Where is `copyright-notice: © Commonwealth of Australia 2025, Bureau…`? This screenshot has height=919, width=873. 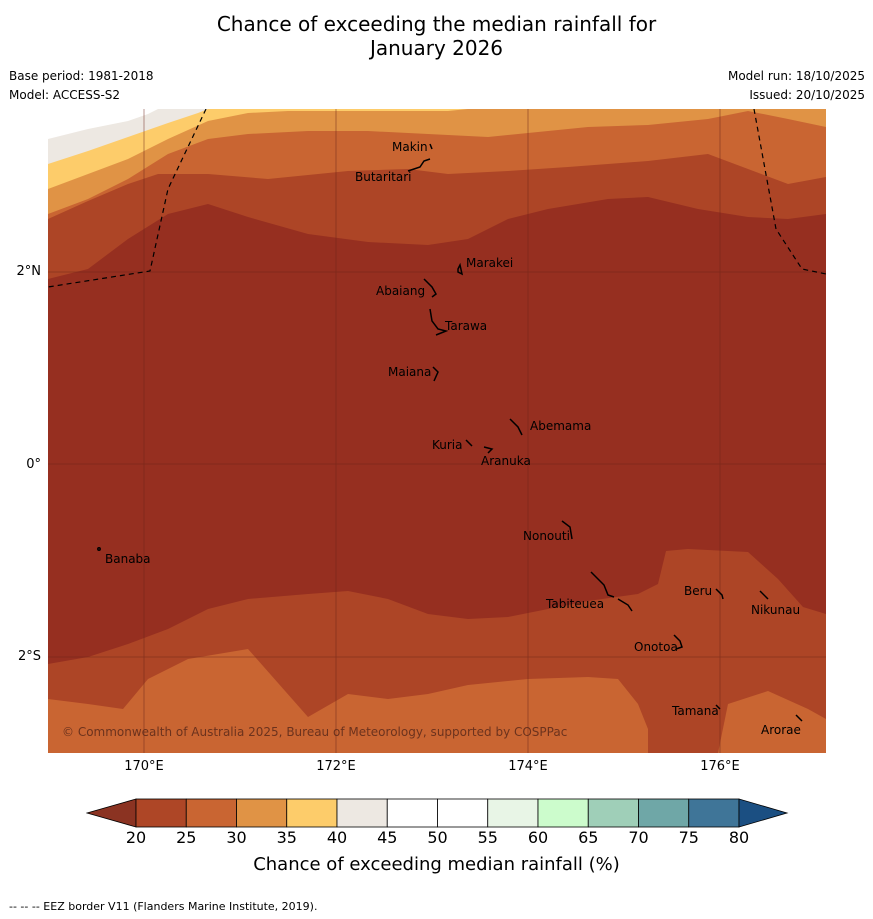
copyright-notice: © Commonwealth of Australia 2025, Bureau… is located at coordinates (314, 732).